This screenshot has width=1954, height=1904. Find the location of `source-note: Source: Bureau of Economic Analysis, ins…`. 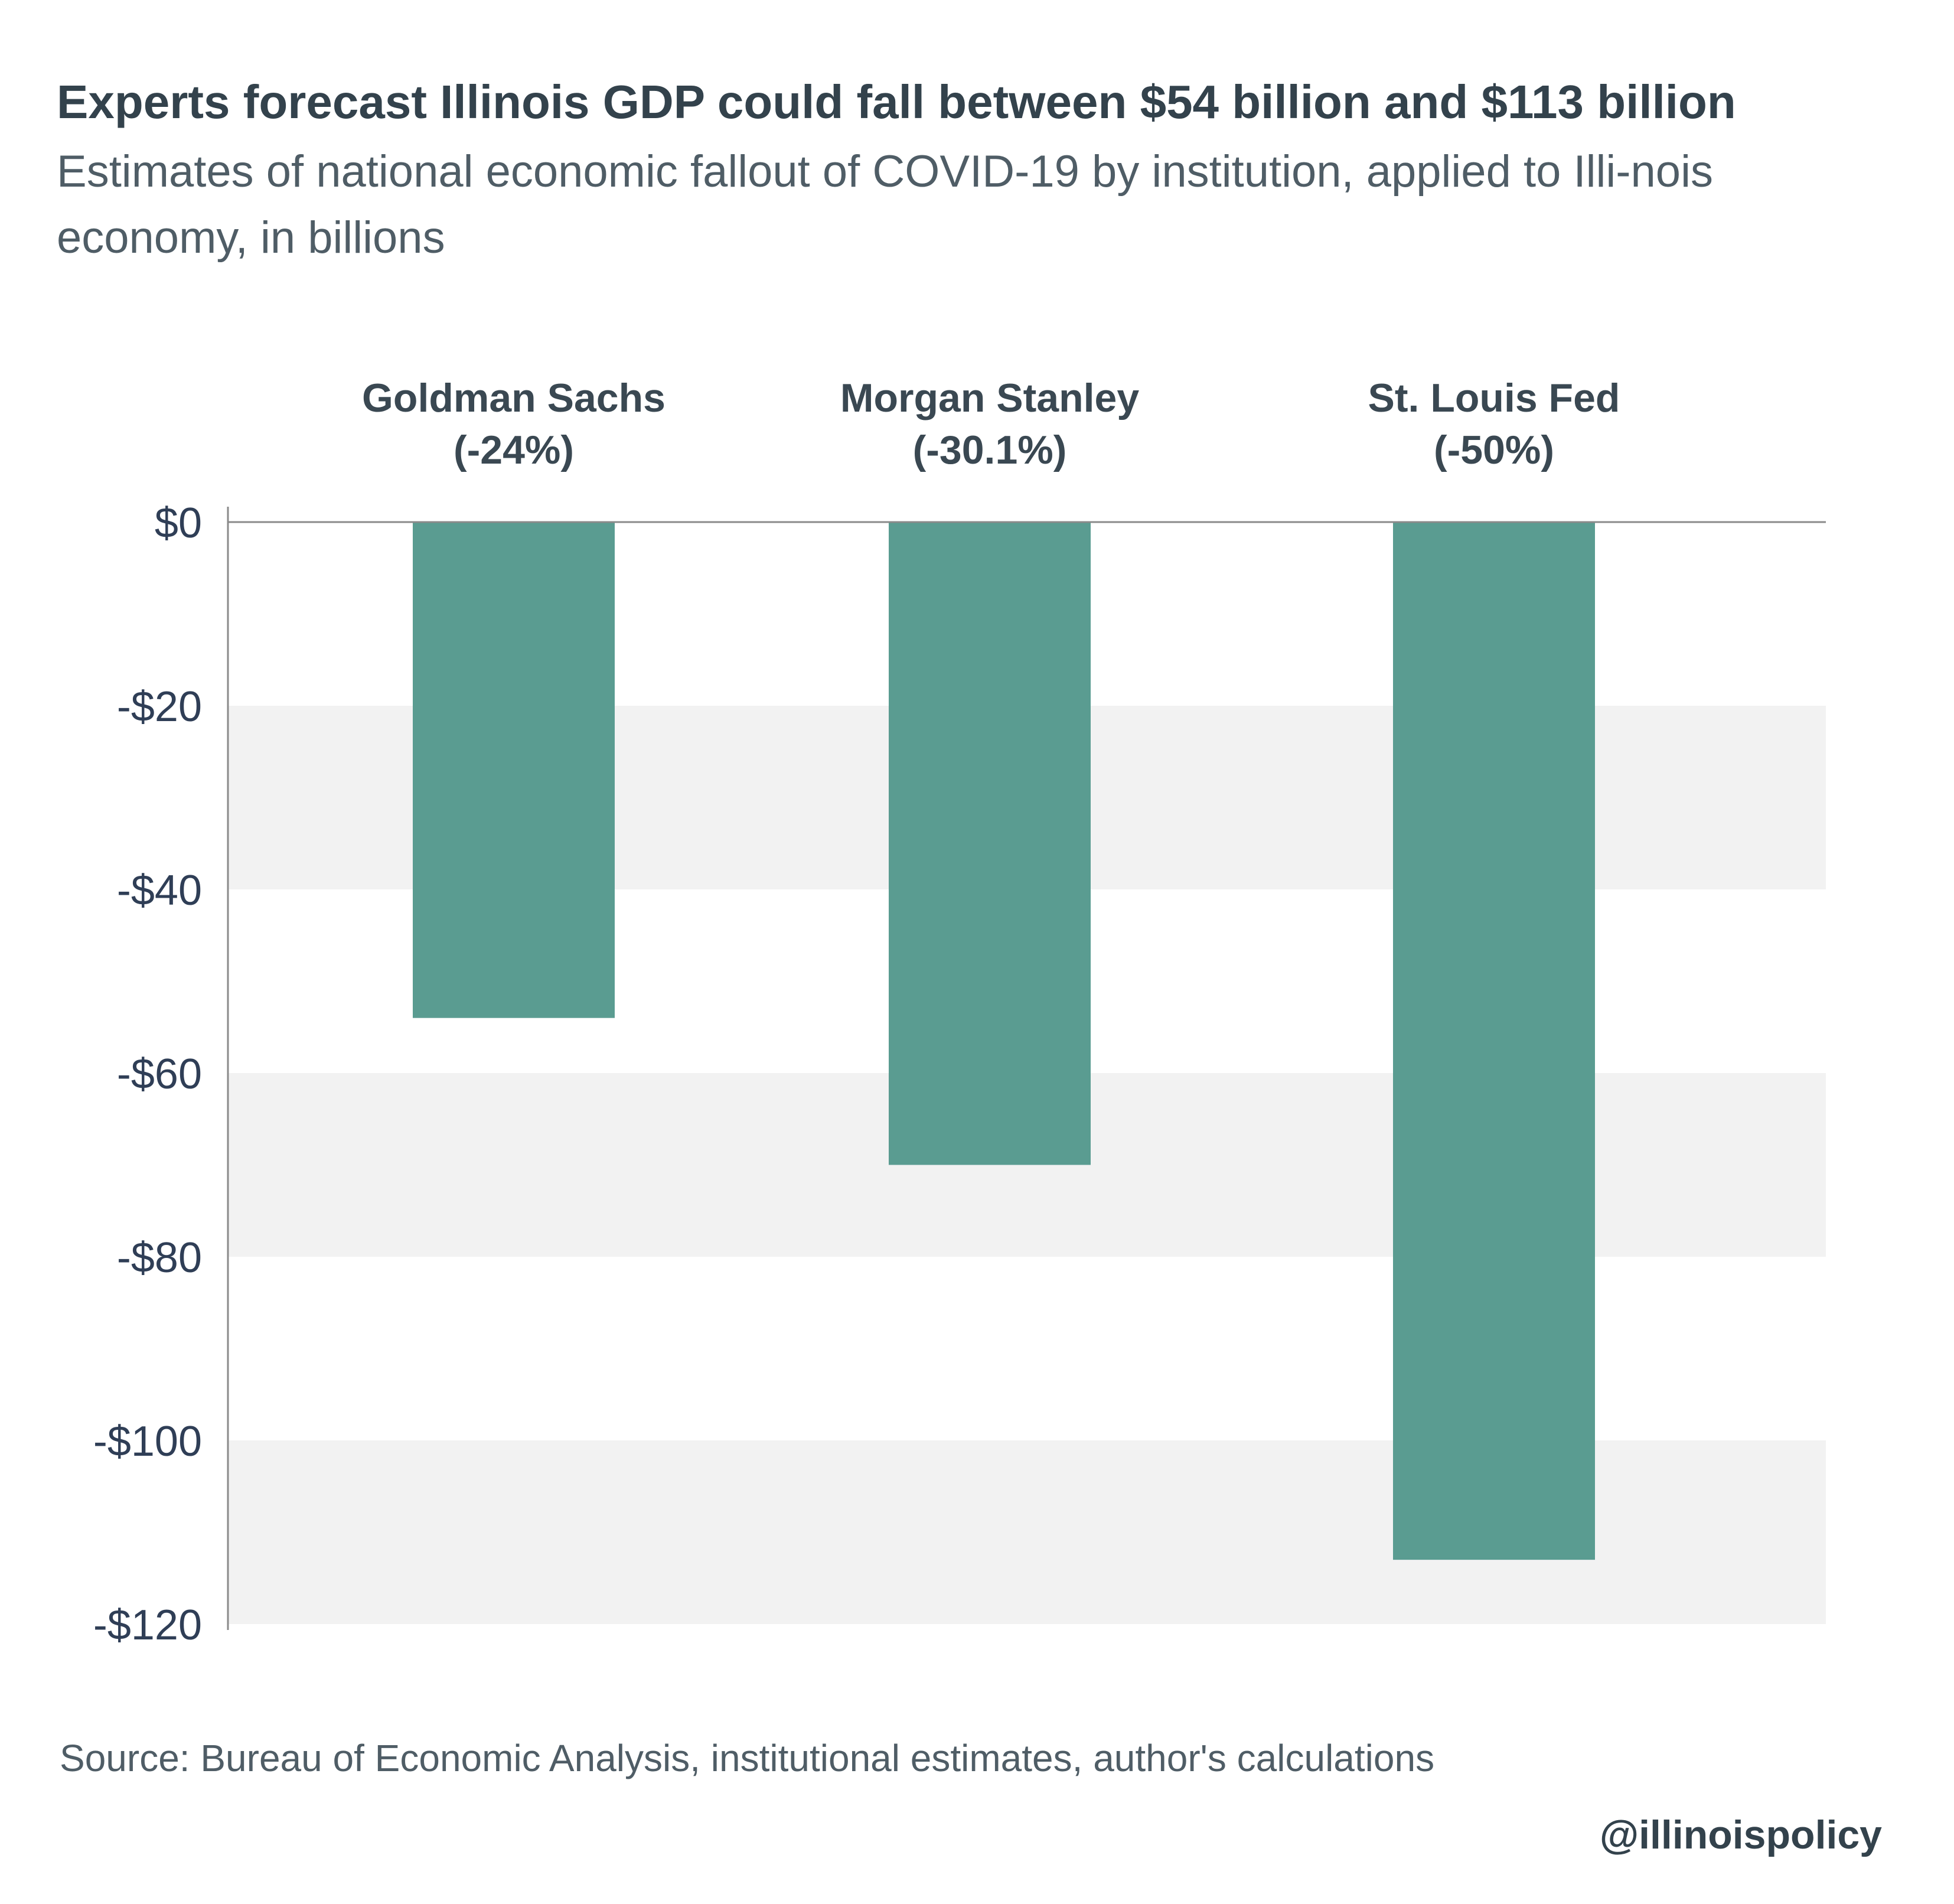

source-note: Source: Bureau of Economic Analysis, ins… is located at coordinates (747, 1758).